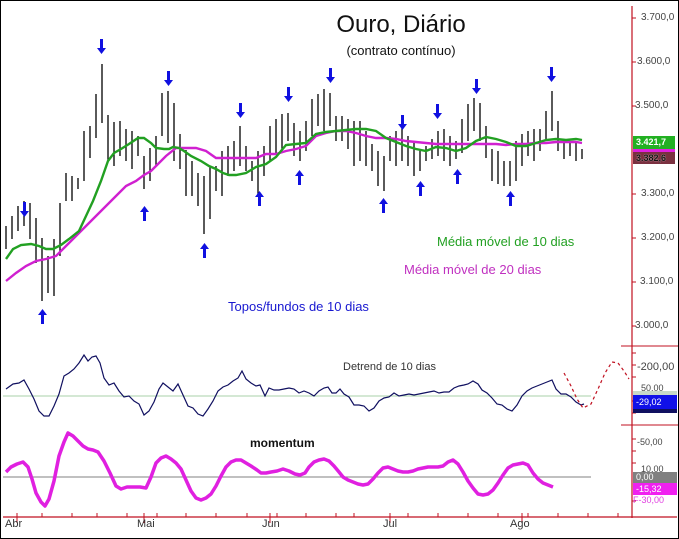 This screenshot has height=539, width=679. Describe the element at coordinates (390, 524) in the screenshot. I see `month-label-jul: Jul` at that location.